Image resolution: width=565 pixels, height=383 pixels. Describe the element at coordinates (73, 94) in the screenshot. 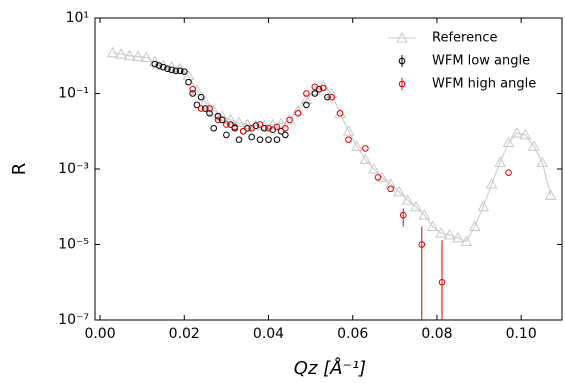

I see `y-tick-label: 10⁻¹` at that location.